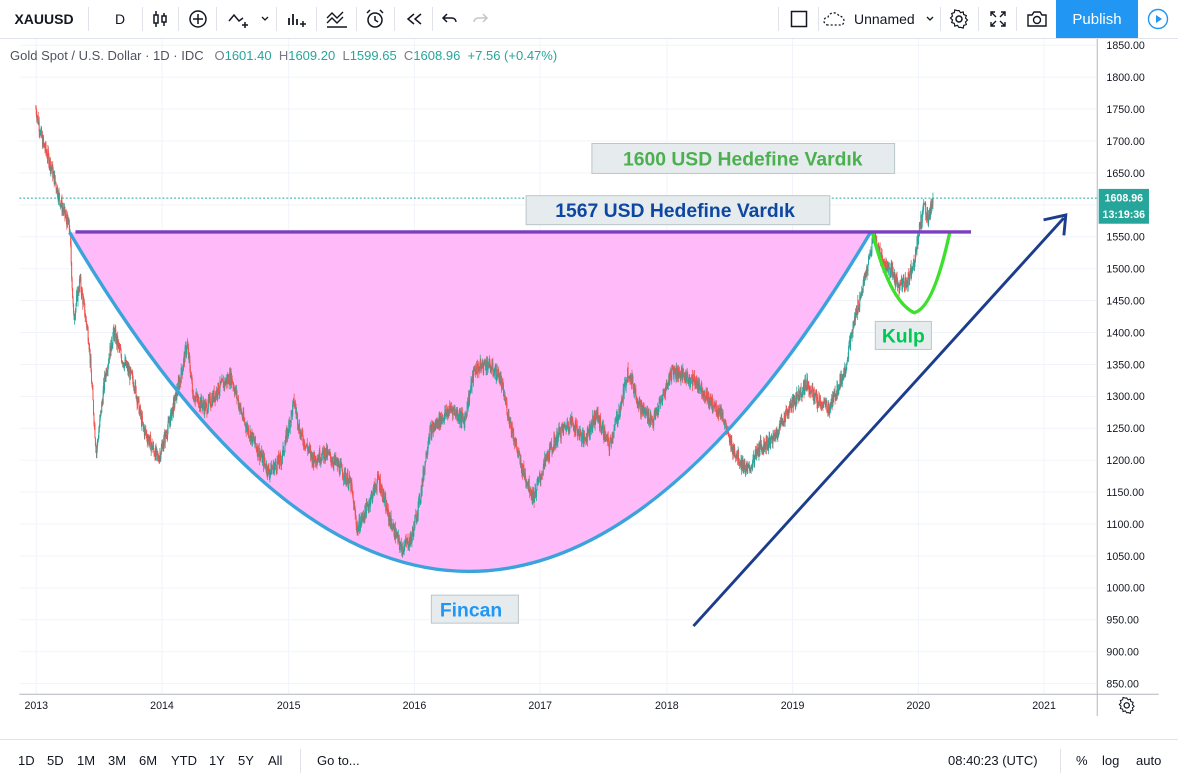 This screenshot has width=1178, height=781. Describe the element at coordinates (44, 19) in the screenshot. I see `symbol-search-button: XAUUSD` at that location.